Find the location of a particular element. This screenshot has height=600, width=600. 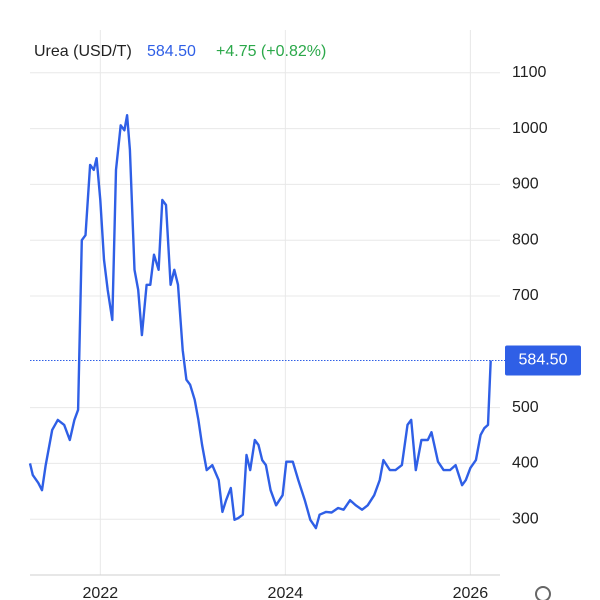

y-tick-label: 1000 is located at coordinates (530, 128).